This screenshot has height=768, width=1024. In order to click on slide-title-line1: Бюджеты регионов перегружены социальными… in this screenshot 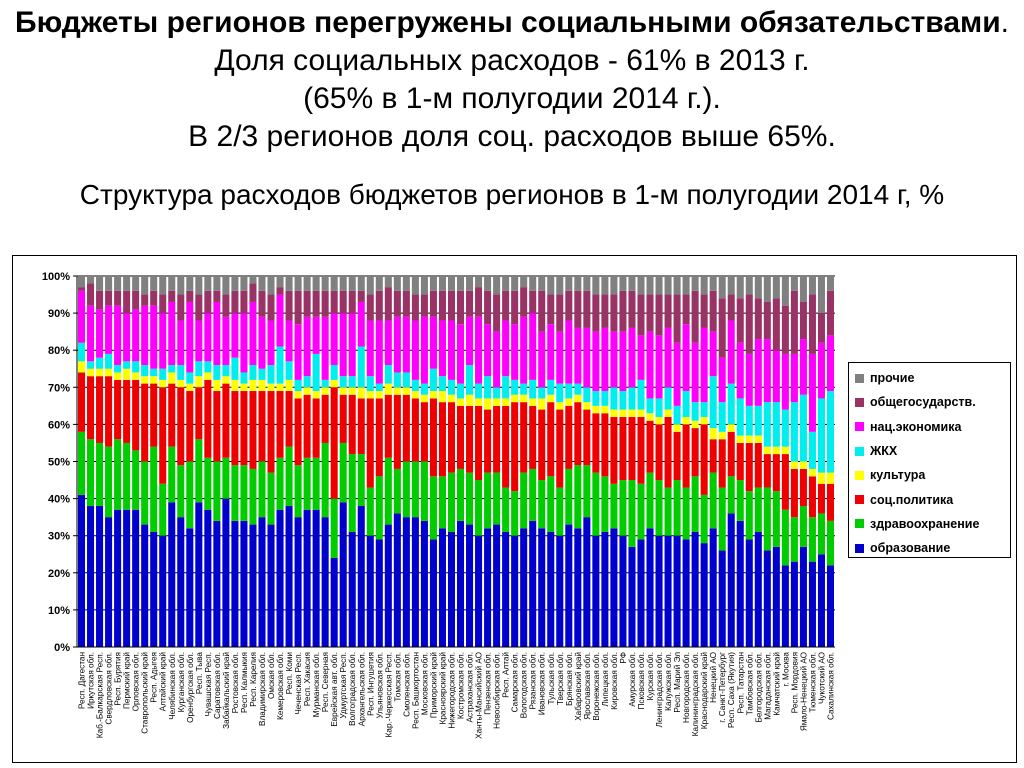, I will do `click(512, 42)`.